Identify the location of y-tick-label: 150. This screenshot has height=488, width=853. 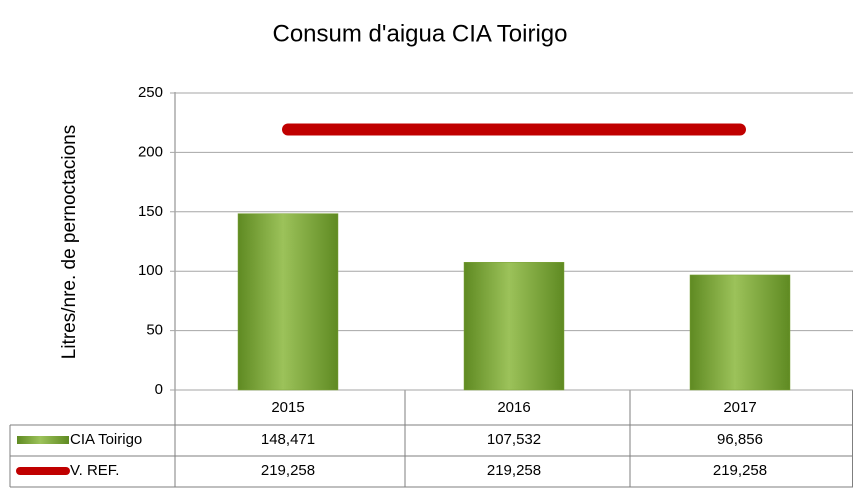
(150, 211).